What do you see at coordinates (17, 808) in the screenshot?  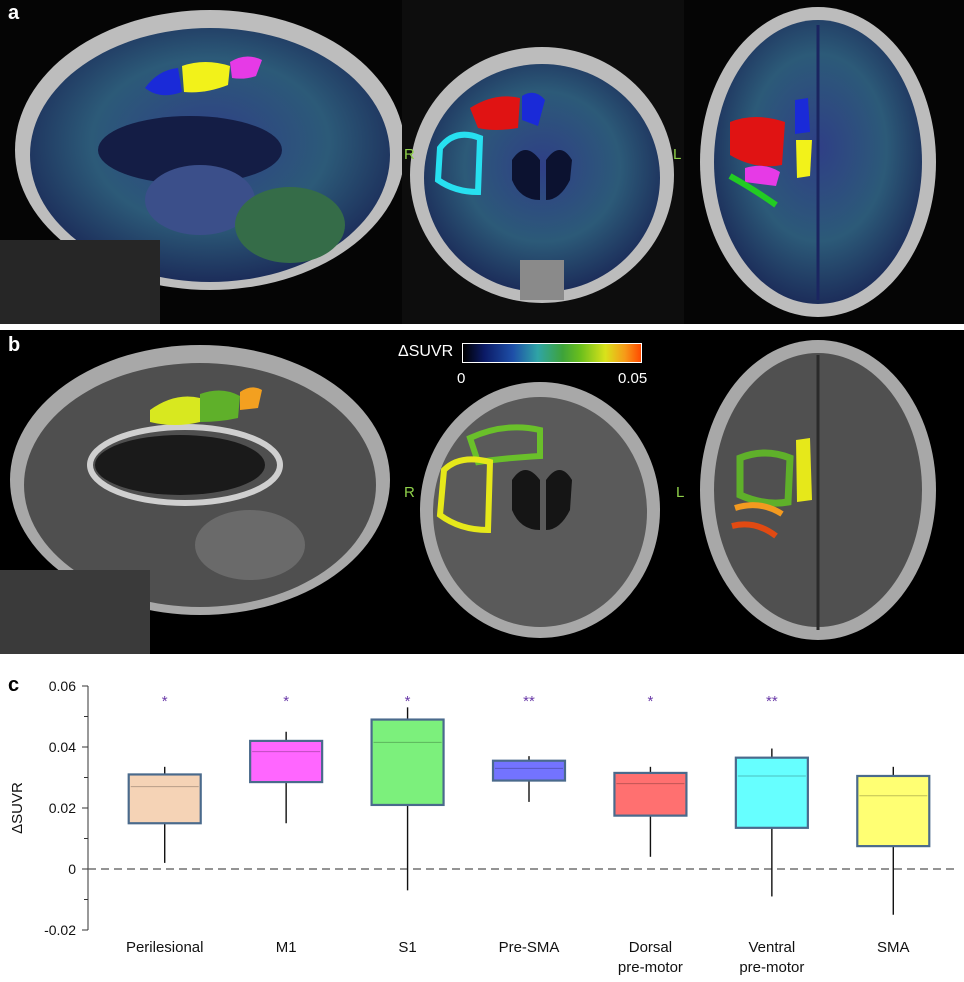 I see `y-axis-title: ΔSUVR` at bounding box center [17, 808].